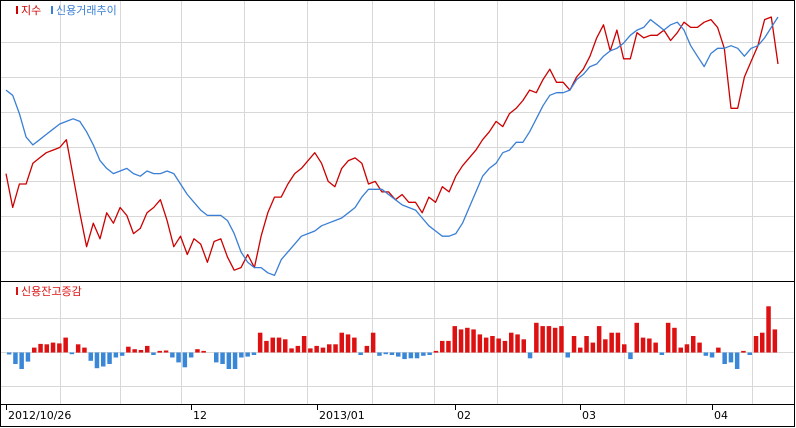 This screenshot has height=428, width=796. What do you see at coordinates (39, 415) in the screenshot?
I see `x-tick-label: 2012/10/26` at bounding box center [39, 415].